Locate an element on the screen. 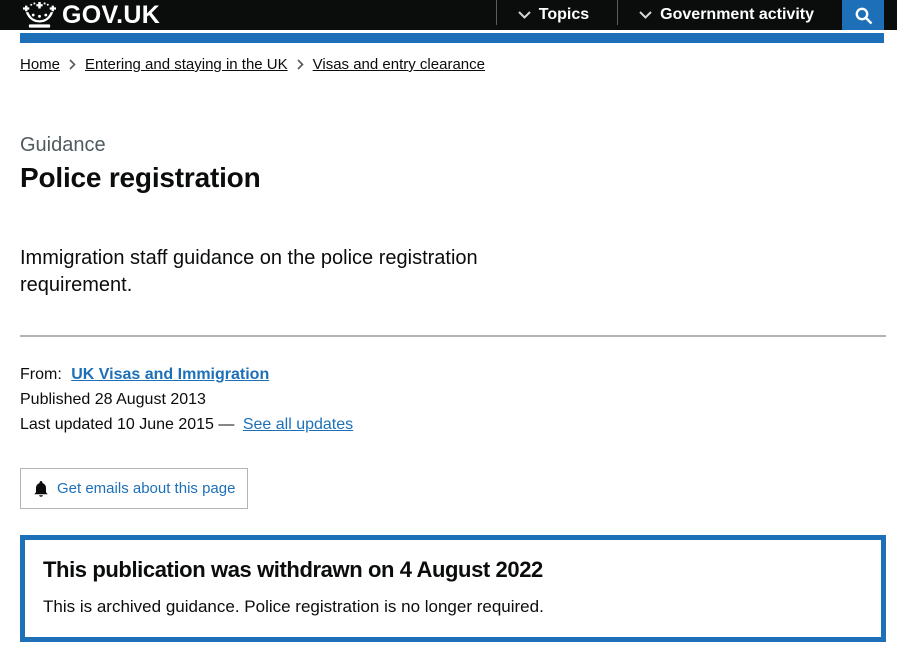 The height and width of the screenshot is (658, 900). breadcrumb-link-home: Home is located at coordinates (40, 64).